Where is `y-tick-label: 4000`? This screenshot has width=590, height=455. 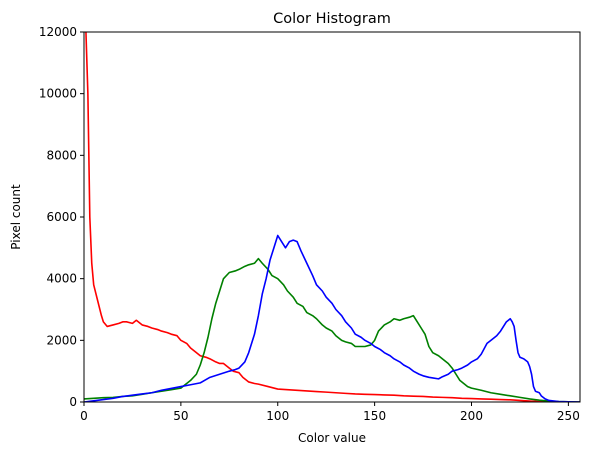 y-tick-label: 4000 is located at coordinates (61, 279).